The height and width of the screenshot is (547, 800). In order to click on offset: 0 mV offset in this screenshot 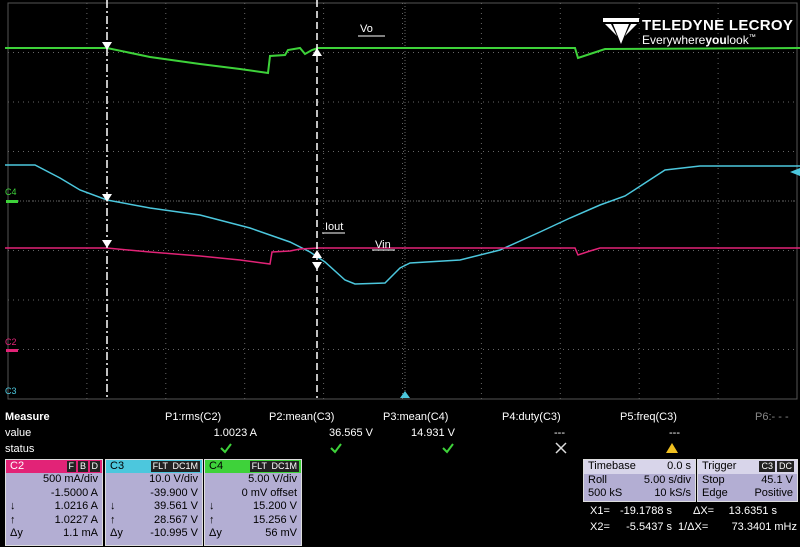, I will do `click(269, 492)`.